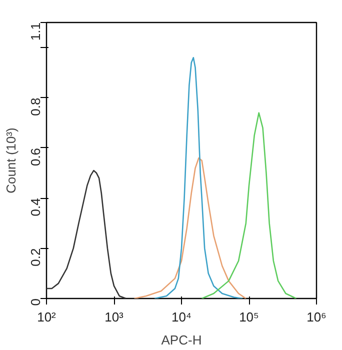 The image size is (342, 350). Describe the element at coordinates (249, 317) in the screenshot. I see `x-tick-label: 10⁵` at that location.